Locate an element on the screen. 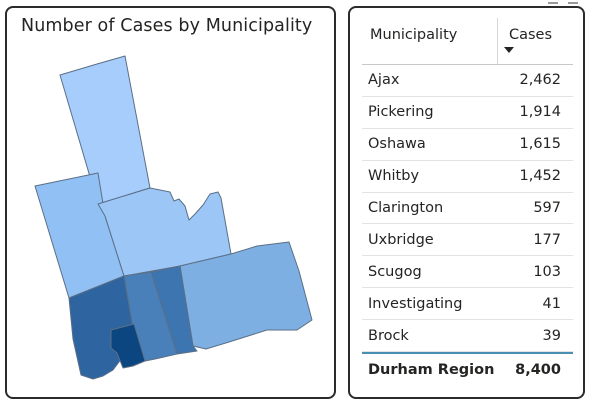 The image size is (590, 403). cell-cases: 597 is located at coordinates (547, 208).